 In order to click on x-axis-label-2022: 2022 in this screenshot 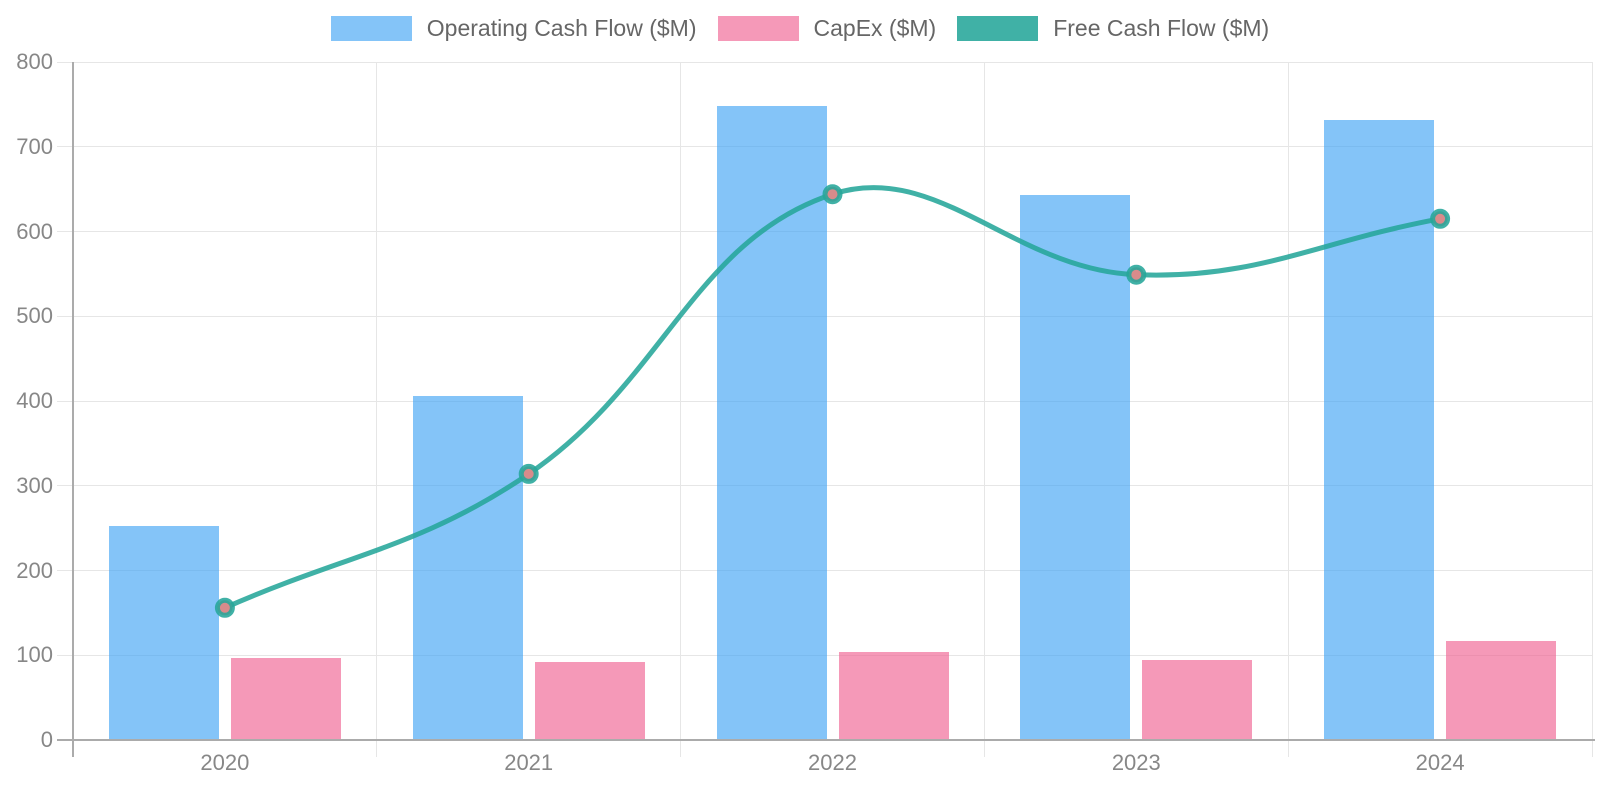, I will do `click(832, 762)`.